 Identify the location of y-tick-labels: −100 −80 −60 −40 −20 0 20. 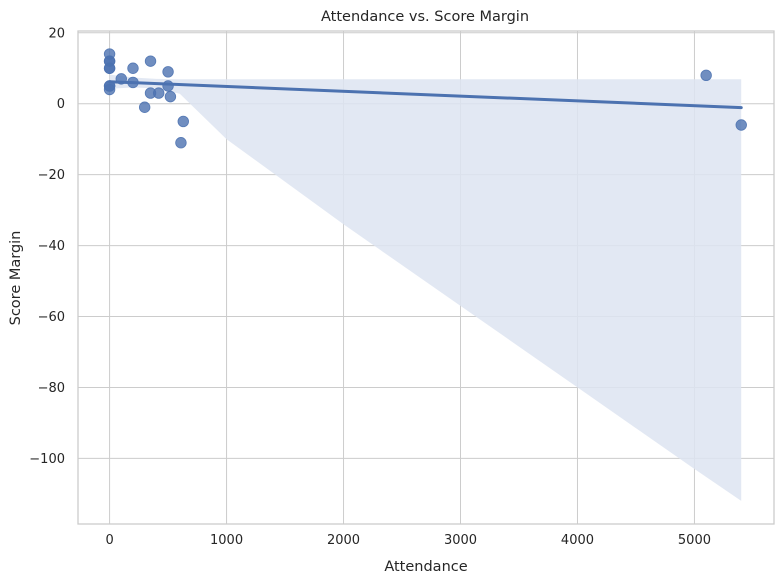
(47, 246).